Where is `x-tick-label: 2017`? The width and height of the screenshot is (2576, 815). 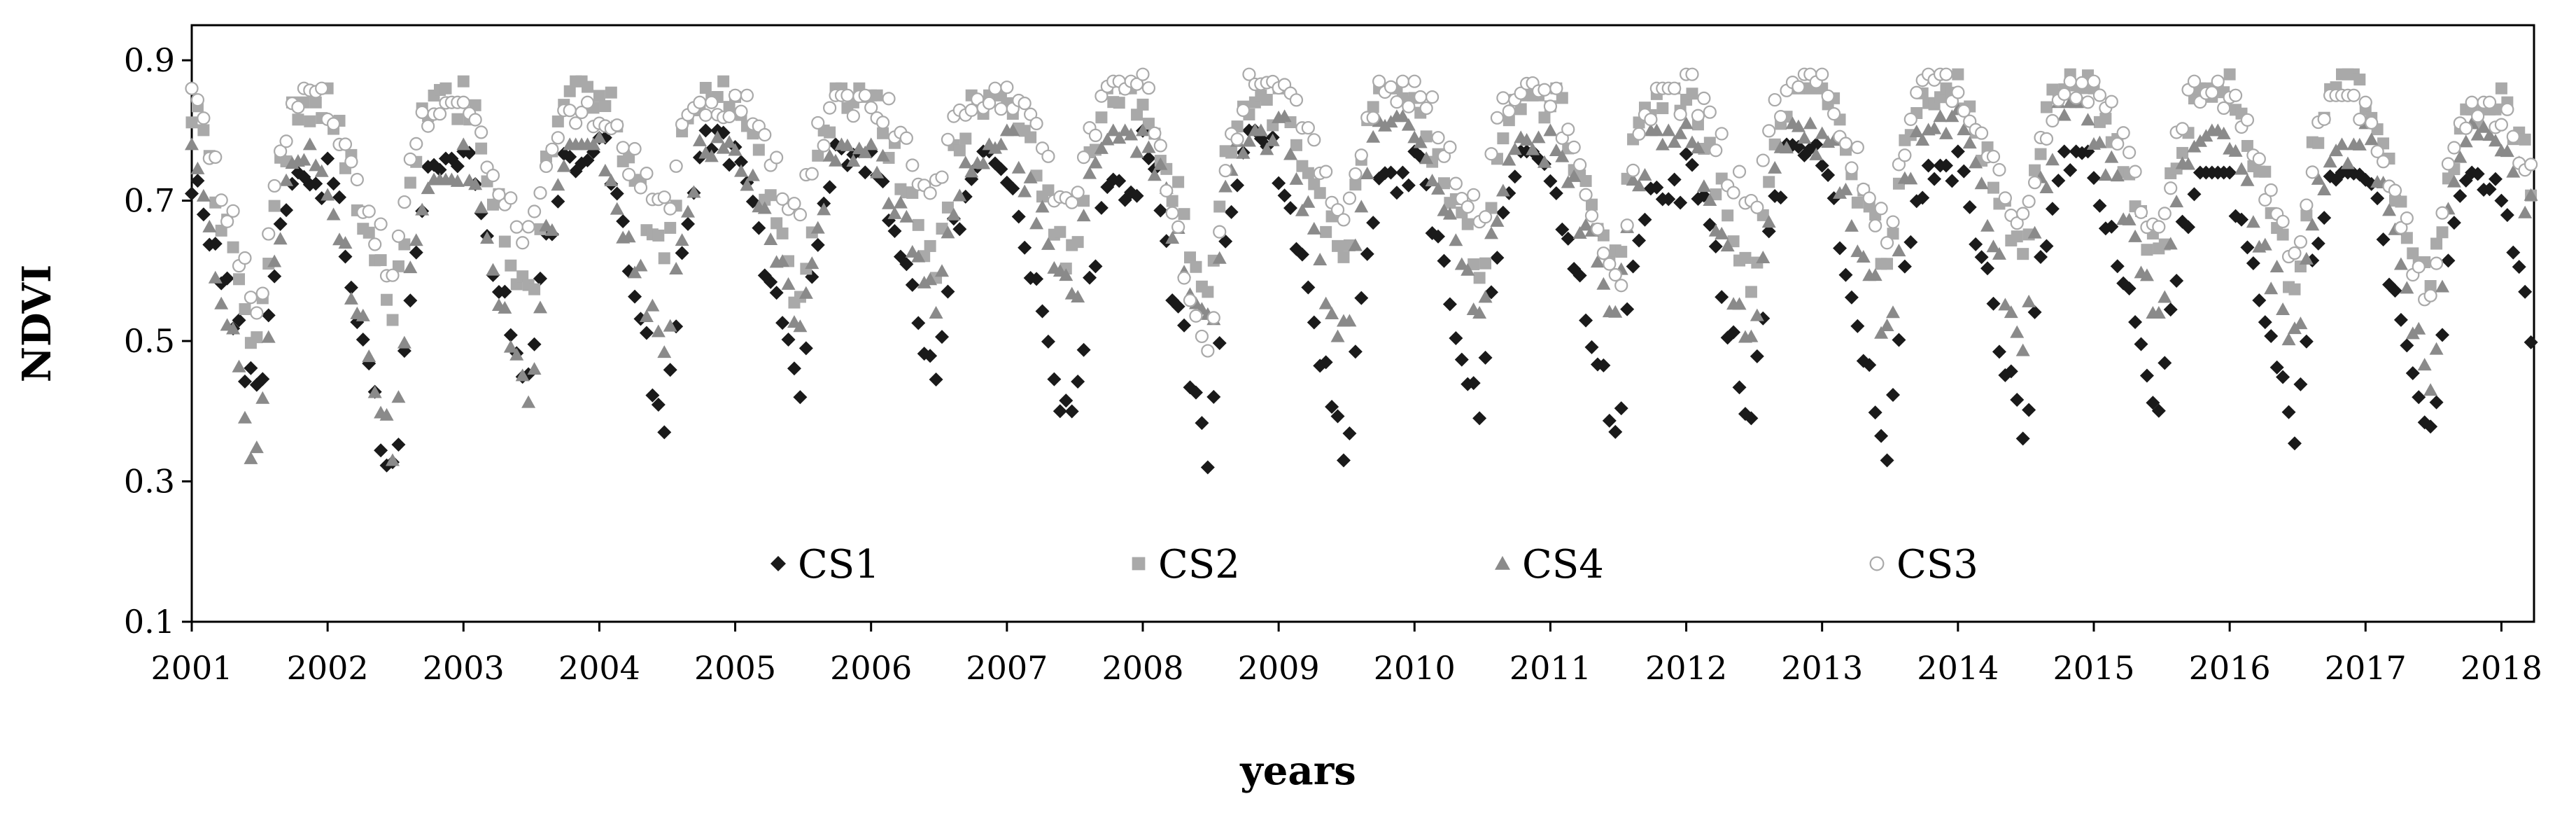
x-tick-label: 2017 is located at coordinates (2366, 668).